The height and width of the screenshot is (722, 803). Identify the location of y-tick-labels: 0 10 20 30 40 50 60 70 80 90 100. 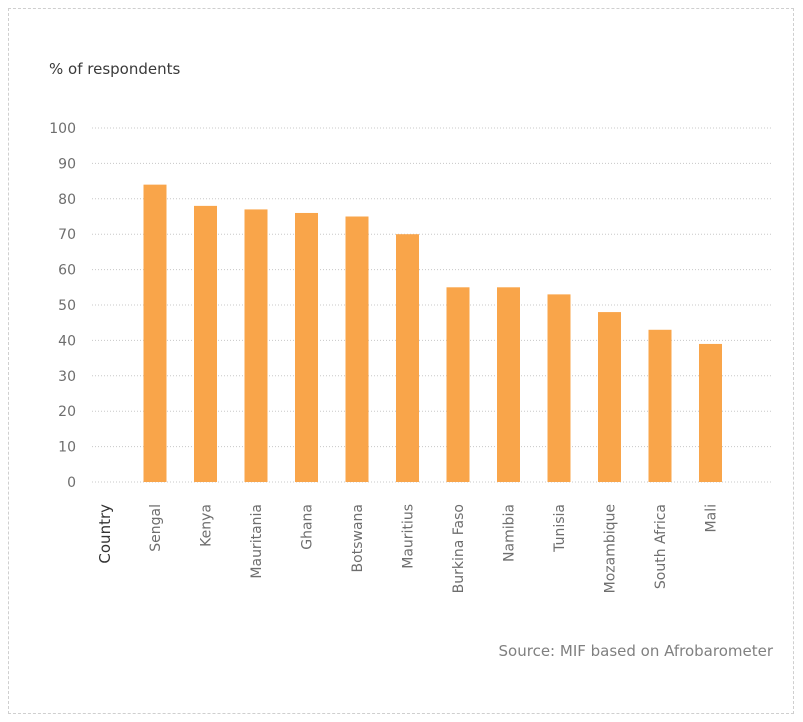
(62, 306).